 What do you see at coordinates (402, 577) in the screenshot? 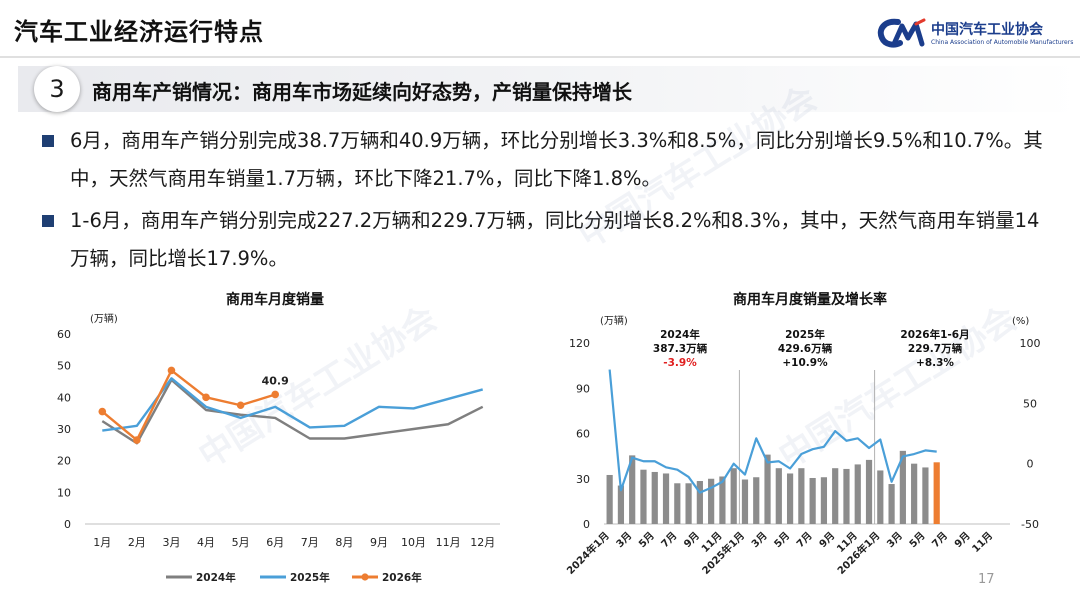
I see `legend-label: 2026年` at bounding box center [402, 577].